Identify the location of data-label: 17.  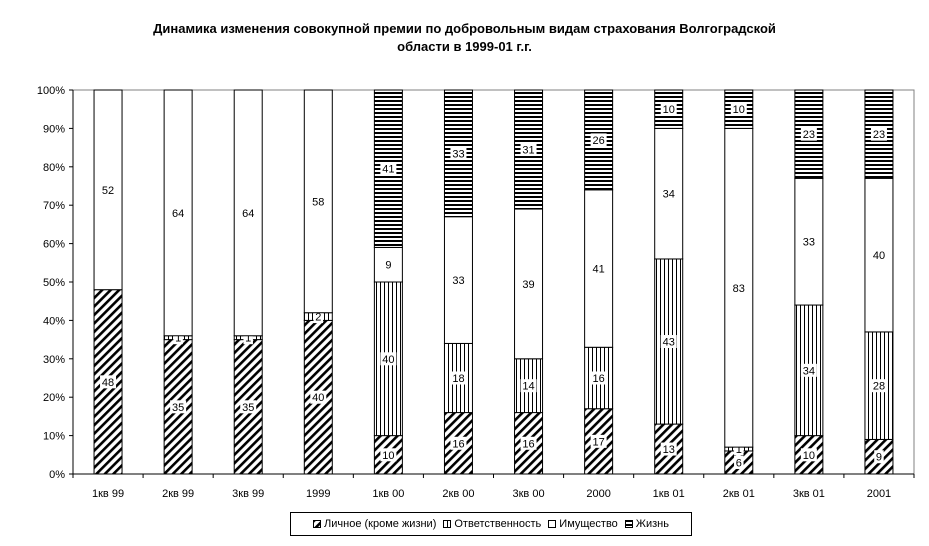
(599, 442).